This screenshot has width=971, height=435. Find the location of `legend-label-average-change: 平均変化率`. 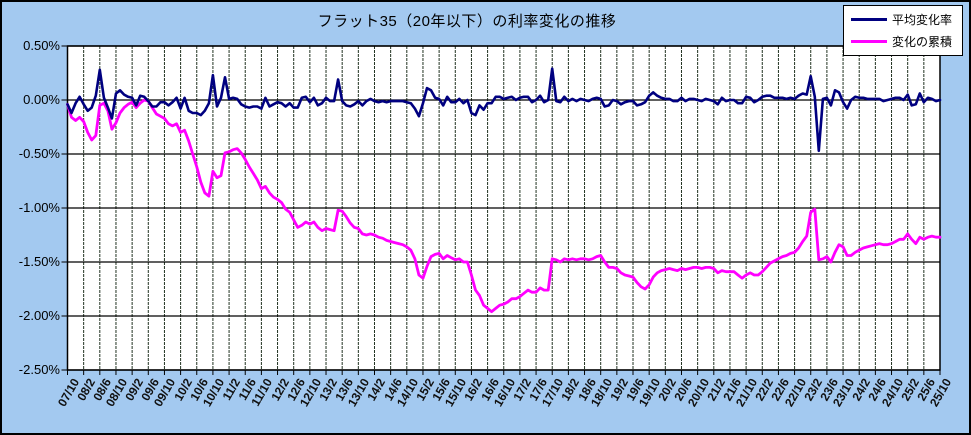

legend-label-average-change: 平均変化率 is located at coordinates (921, 20).